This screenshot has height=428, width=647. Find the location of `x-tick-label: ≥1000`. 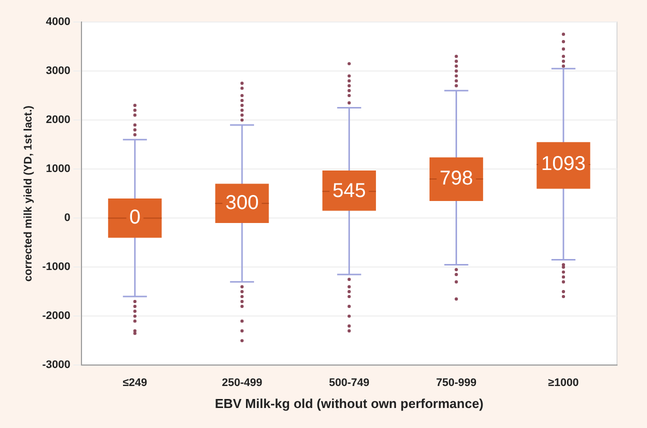

x-tick-label: ≥1000 is located at coordinates (563, 382).